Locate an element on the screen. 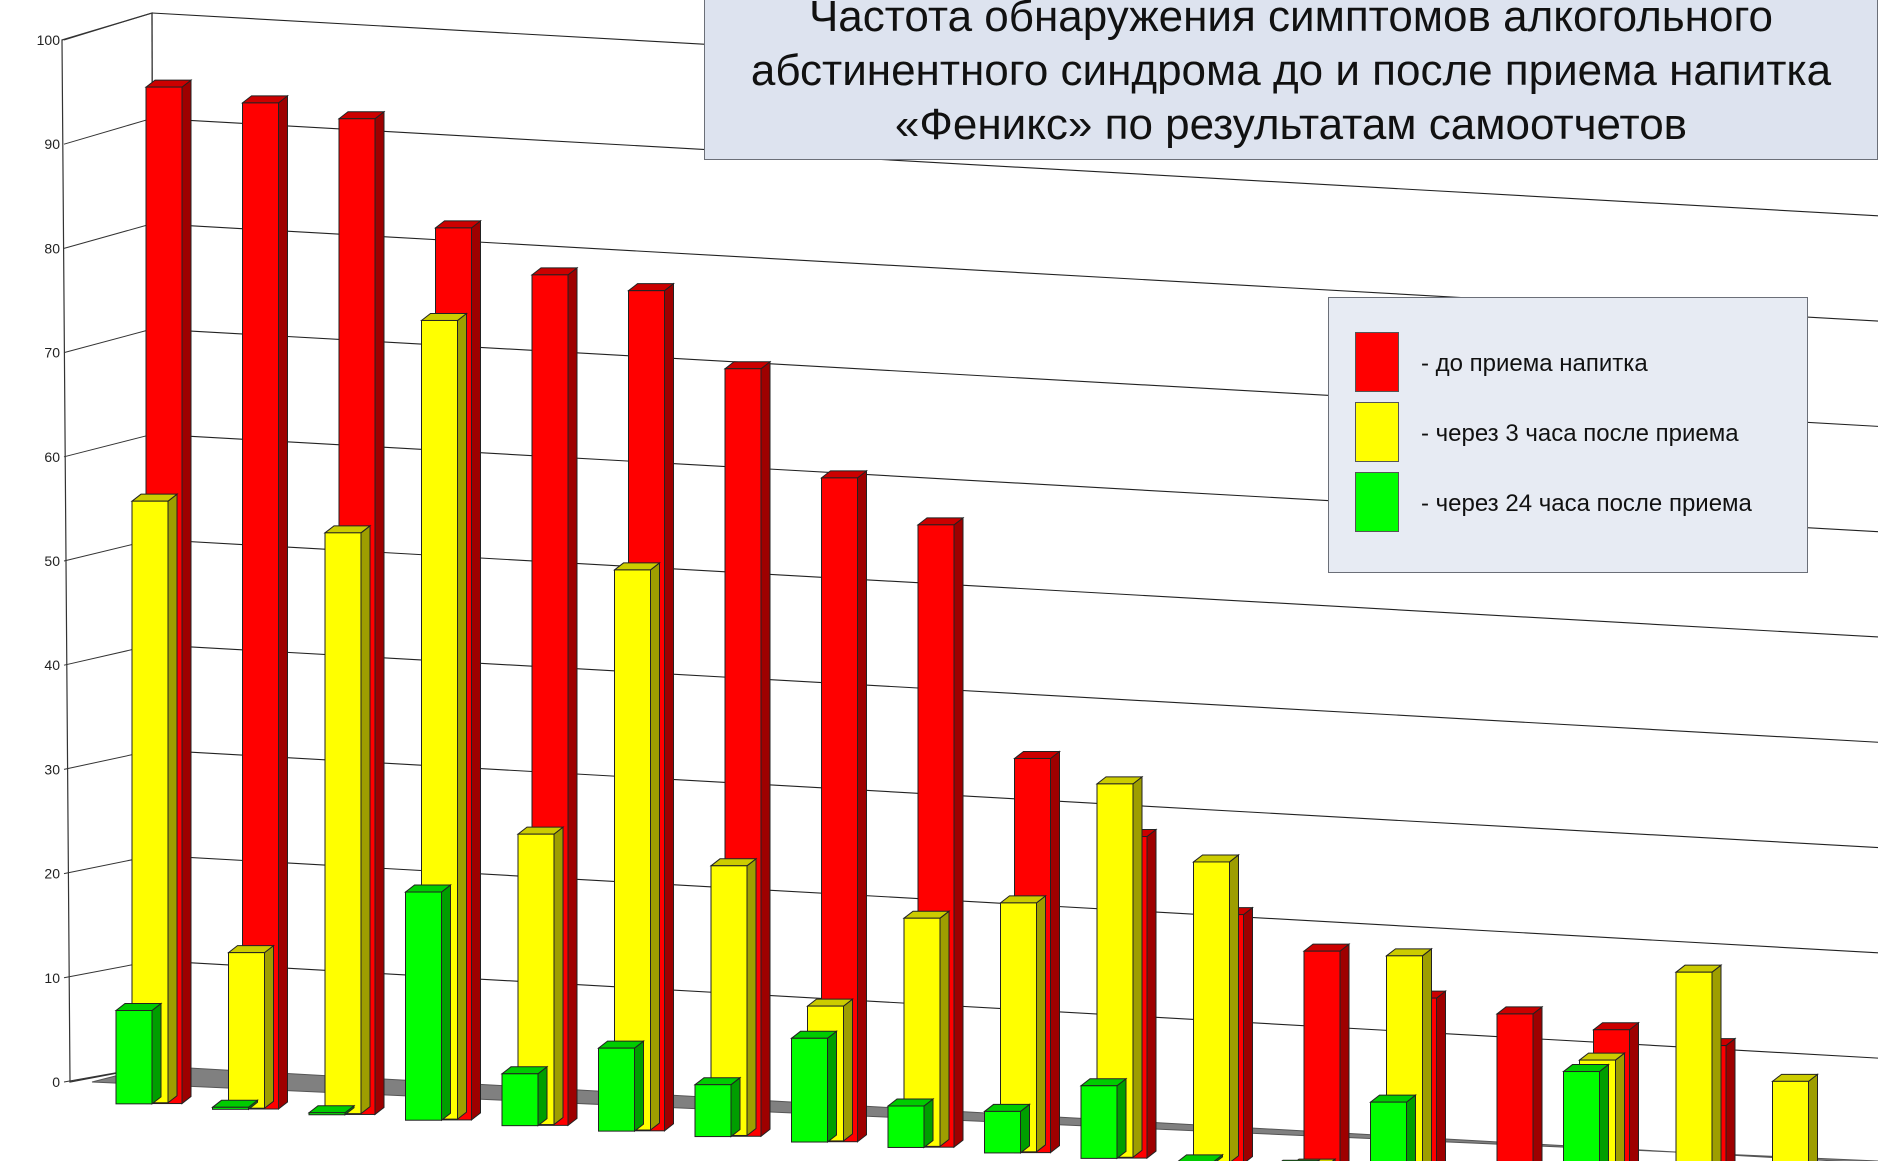 The width and height of the screenshot is (1878, 1161). bar-s2-c3-side is located at coordinates (446, 1003).